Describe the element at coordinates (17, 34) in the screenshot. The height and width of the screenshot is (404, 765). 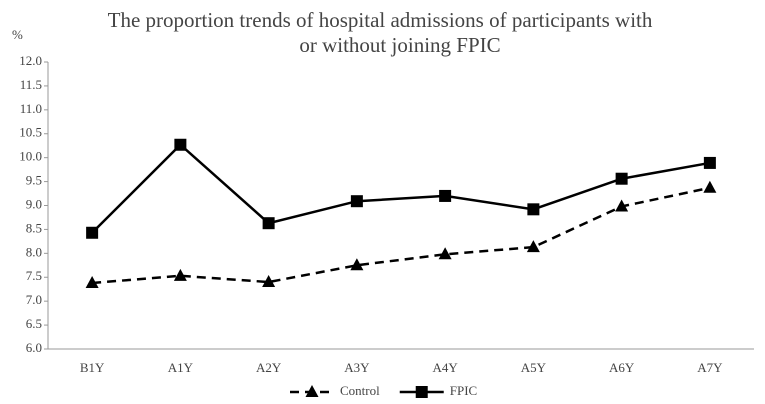
I see `y-axis-label: %` at that location.